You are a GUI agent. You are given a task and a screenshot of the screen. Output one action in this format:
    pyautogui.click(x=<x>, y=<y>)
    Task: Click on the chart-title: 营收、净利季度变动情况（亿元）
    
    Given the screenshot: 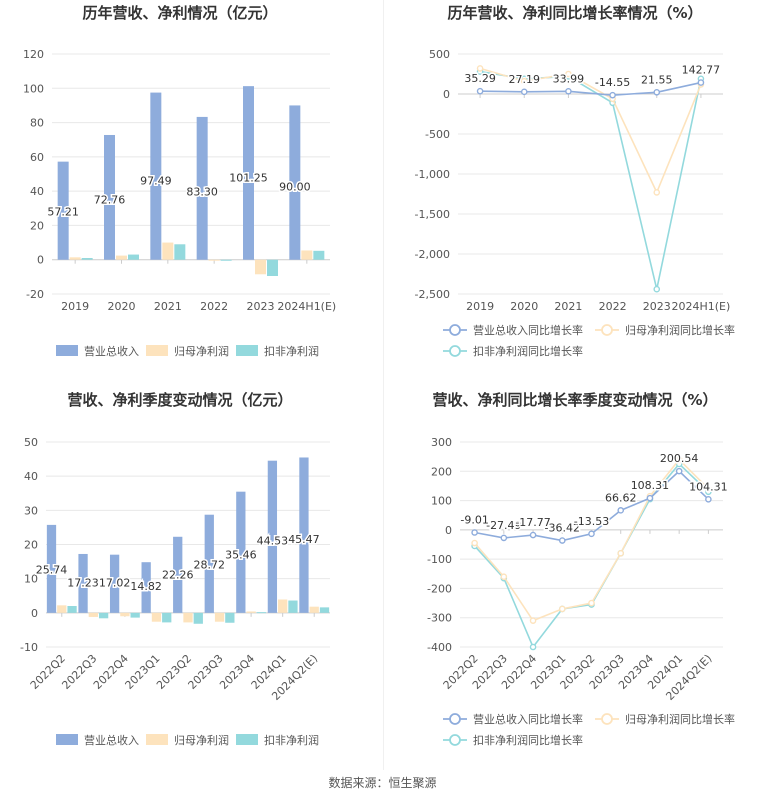 What is the action you would take?
    pyautogui.click(x=179, y=400)
    